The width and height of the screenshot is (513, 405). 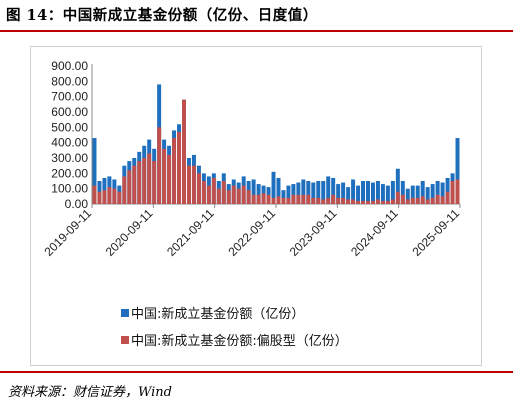 What do you see at coordinates (69, 81) in the screenshot?
I see `y-tick-label: 800.00` at bounding box center [69, 81].